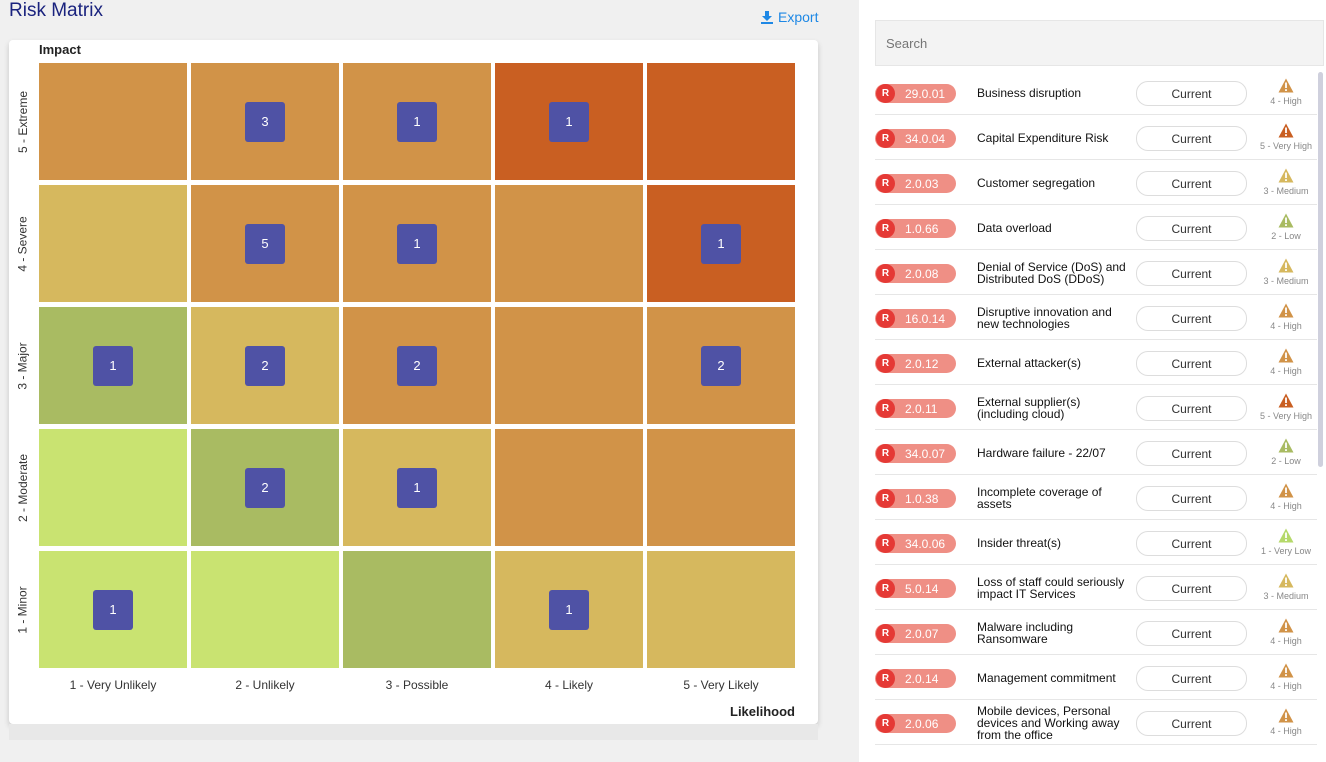 The width and height of the screenshot is (1326, 762). Describe the element at coordinates (915, 273) in the screenshot. I see `risk-id-pill: R 2.0.08` at that location.